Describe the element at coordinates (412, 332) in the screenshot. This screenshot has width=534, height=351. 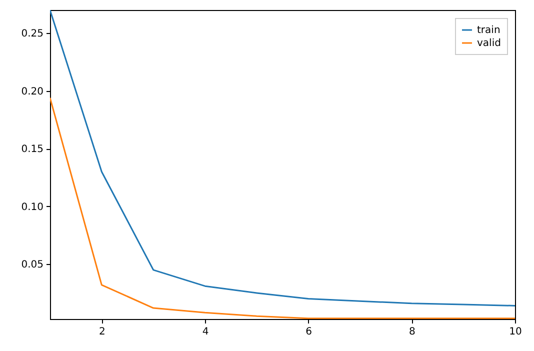
I see `x-tick-label: 8` at that location.